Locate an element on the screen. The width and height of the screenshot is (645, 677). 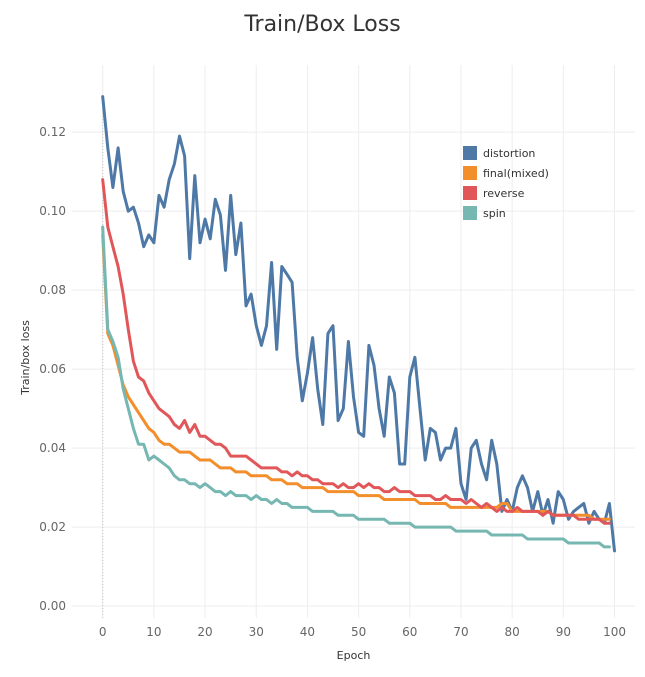
legend-item-reverse: reverse is located at coordinates (494, 193).